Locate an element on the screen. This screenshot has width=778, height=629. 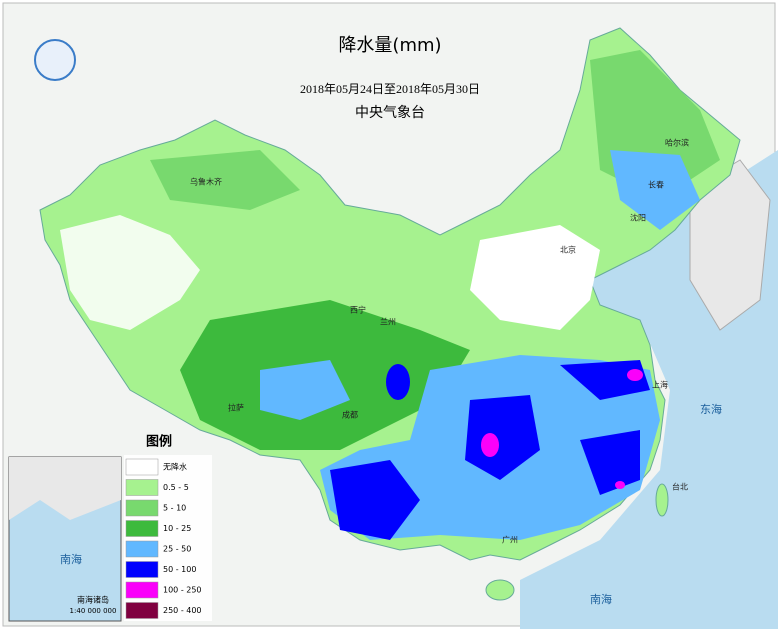
sea-label: 南海 is located at coordinates (601, 599).